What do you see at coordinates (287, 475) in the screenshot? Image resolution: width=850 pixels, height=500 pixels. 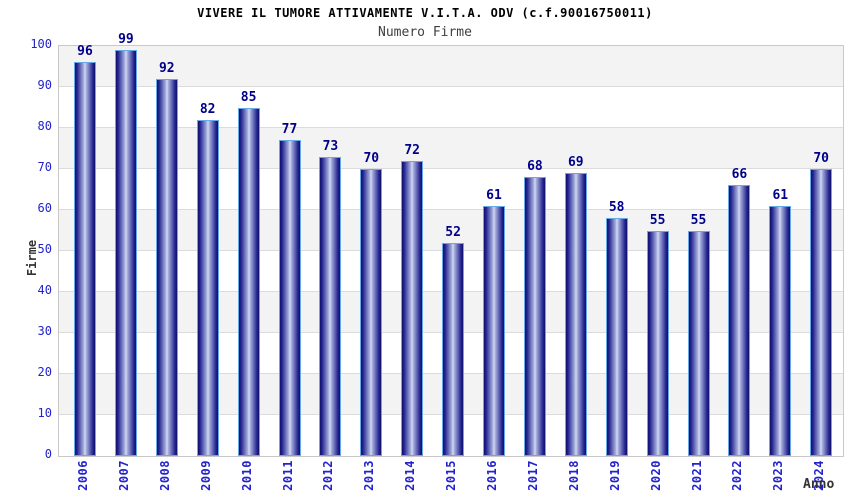 I see `x-tick-label: 2011` at bounding box center [287, 475].